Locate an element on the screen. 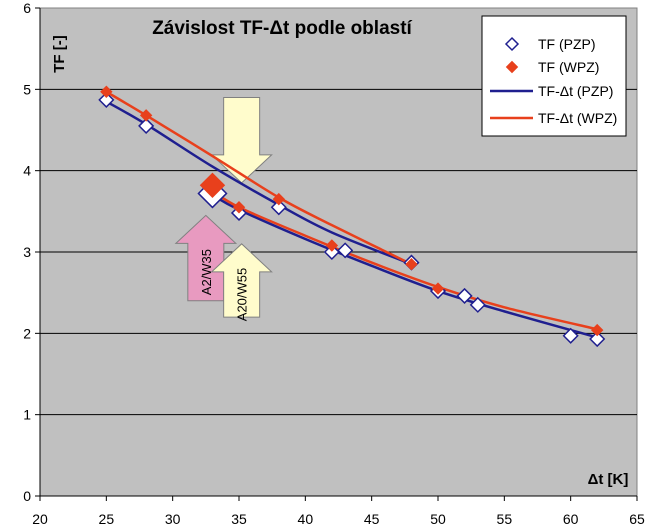 The width and height of the screenshot is (650, 528). legend-box is located at coordinates (554, 76).